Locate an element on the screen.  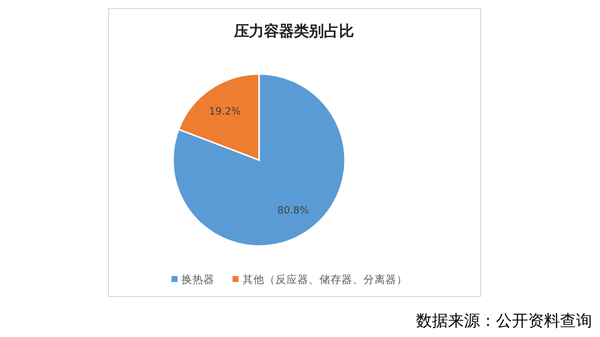
pie-slice is located at coordinates (259, 160).